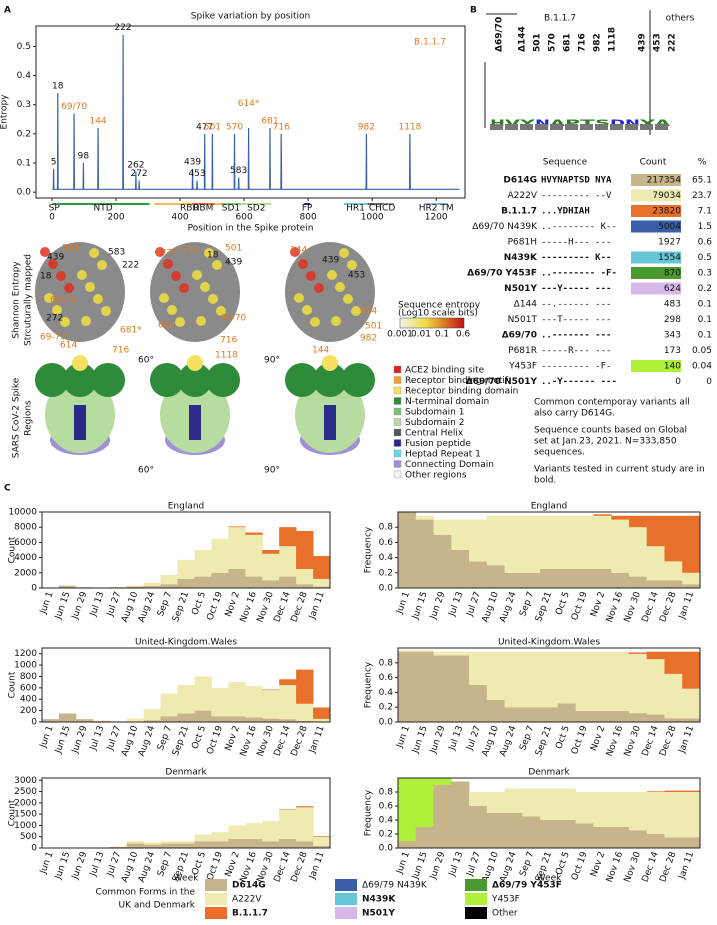 This screenshot has height=925, width=717. Describe the element at coordinates (7, 11) in the screenshot. I see `panel-letter: A` at that location.